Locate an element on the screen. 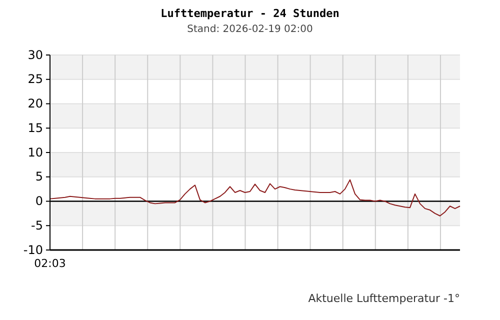 The image size is (500, 320). y-tick-label: 20 is located at coordinates (35, 103).